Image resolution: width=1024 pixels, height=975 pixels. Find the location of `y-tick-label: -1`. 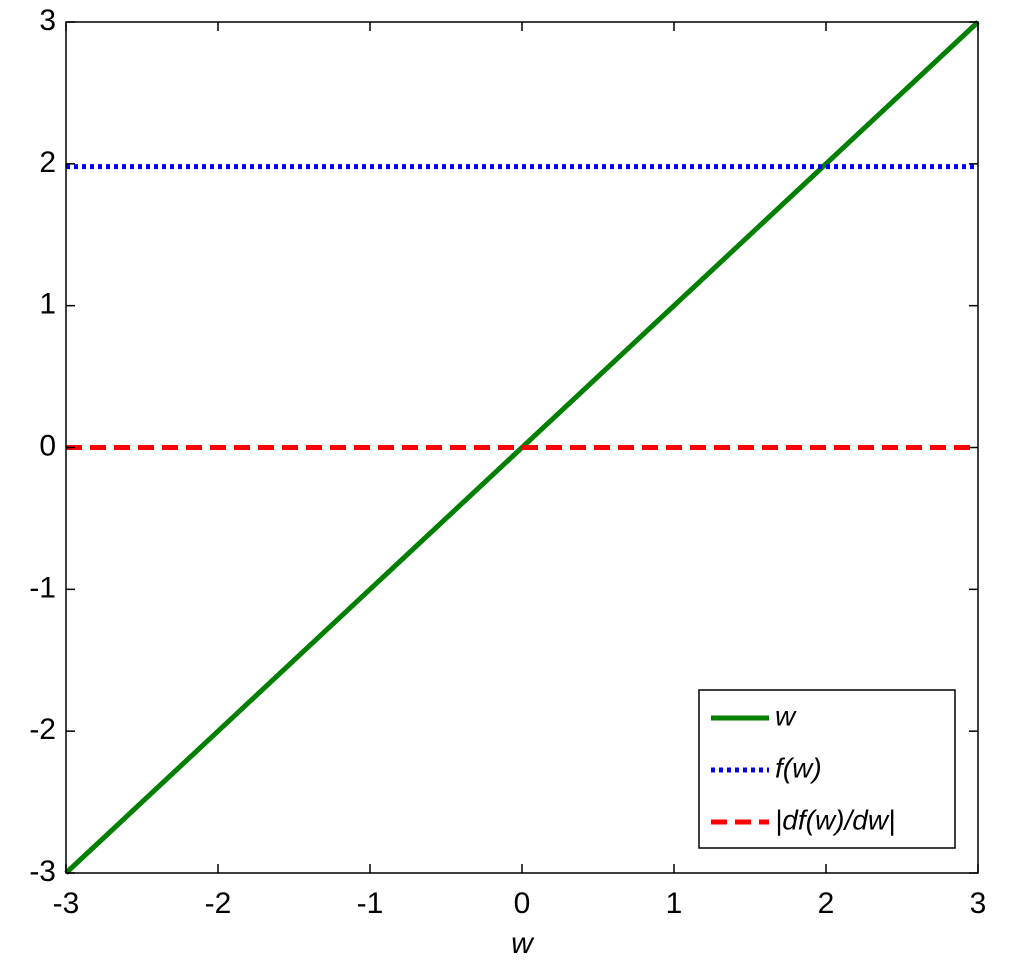

y-tick-label: -1 is located at coordinates (42, 587).